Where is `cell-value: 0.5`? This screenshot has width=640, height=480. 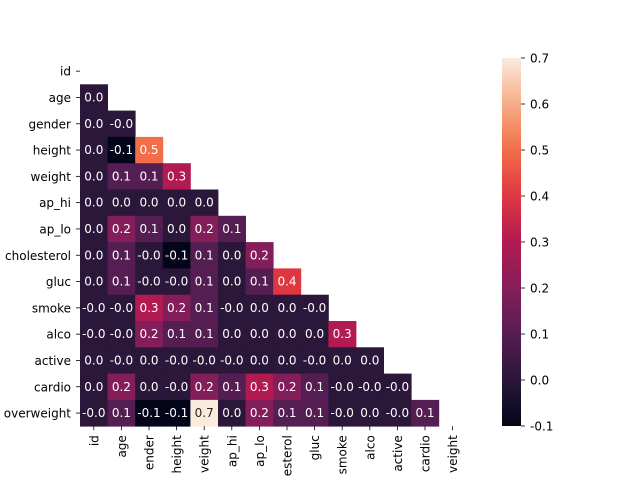 cell-value: 0.5 is located at coordinates (148, 150).